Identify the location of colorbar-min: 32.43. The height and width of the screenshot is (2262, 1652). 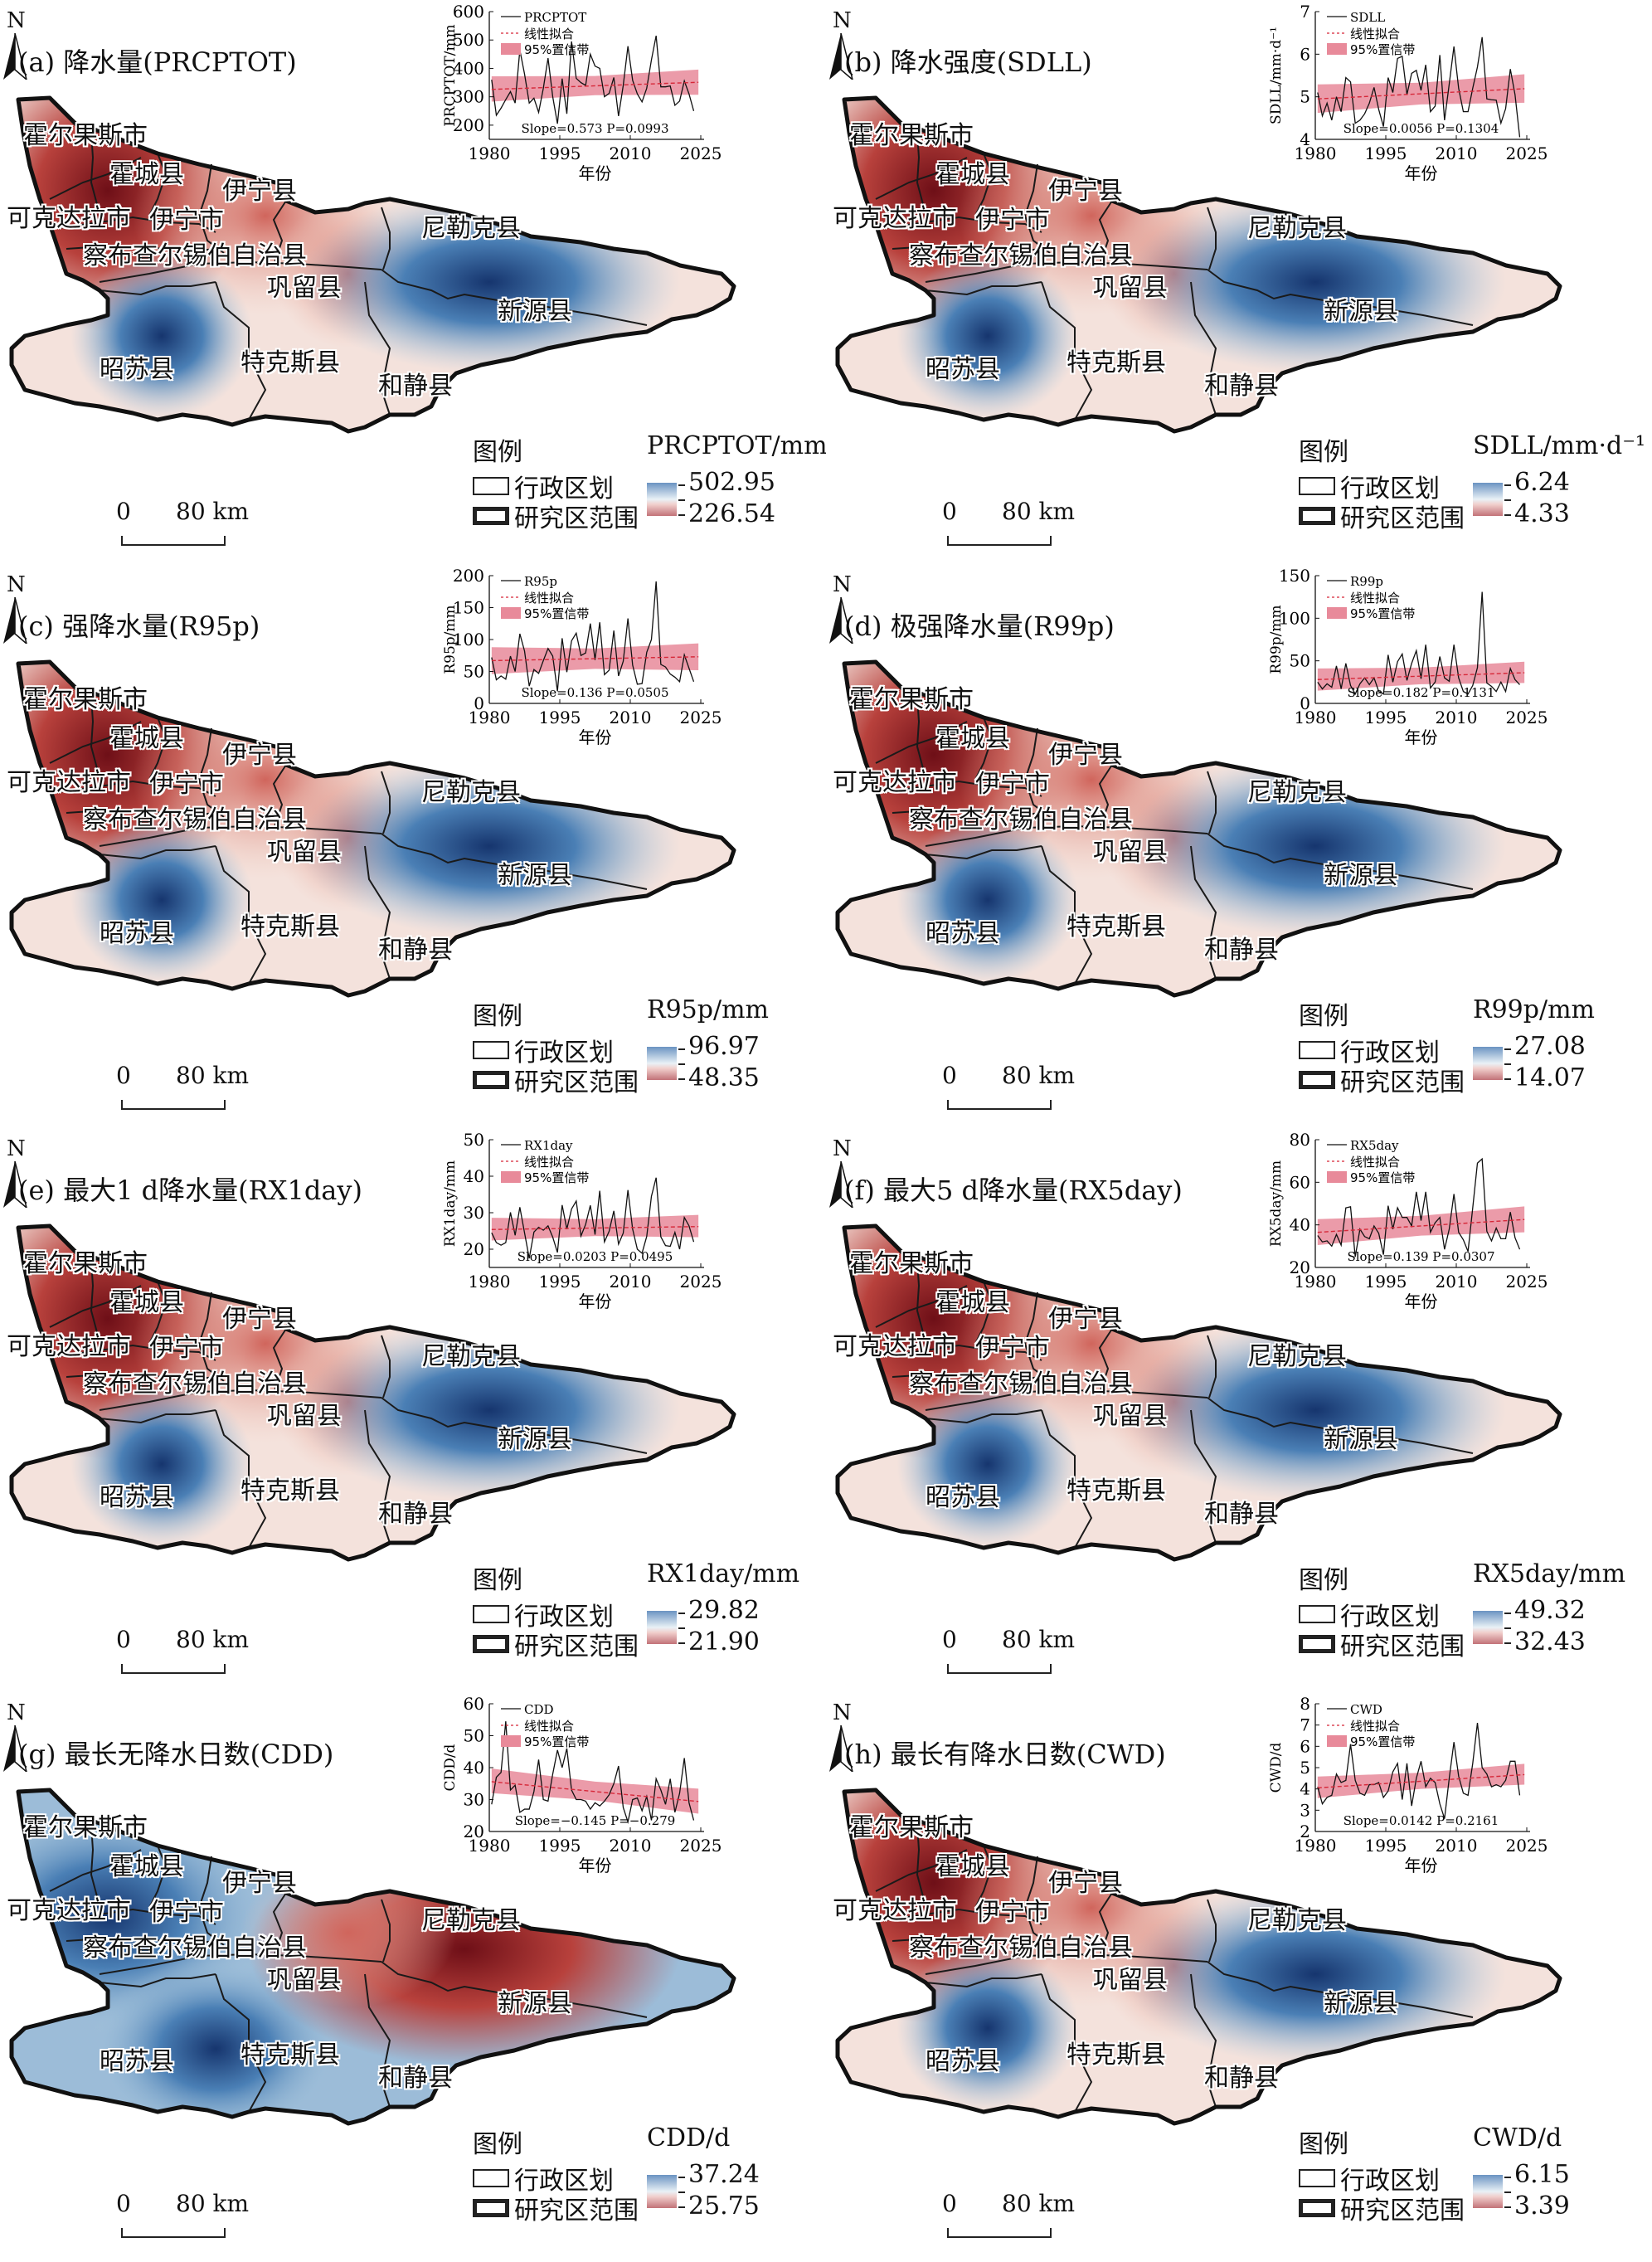
(1550, 1641).